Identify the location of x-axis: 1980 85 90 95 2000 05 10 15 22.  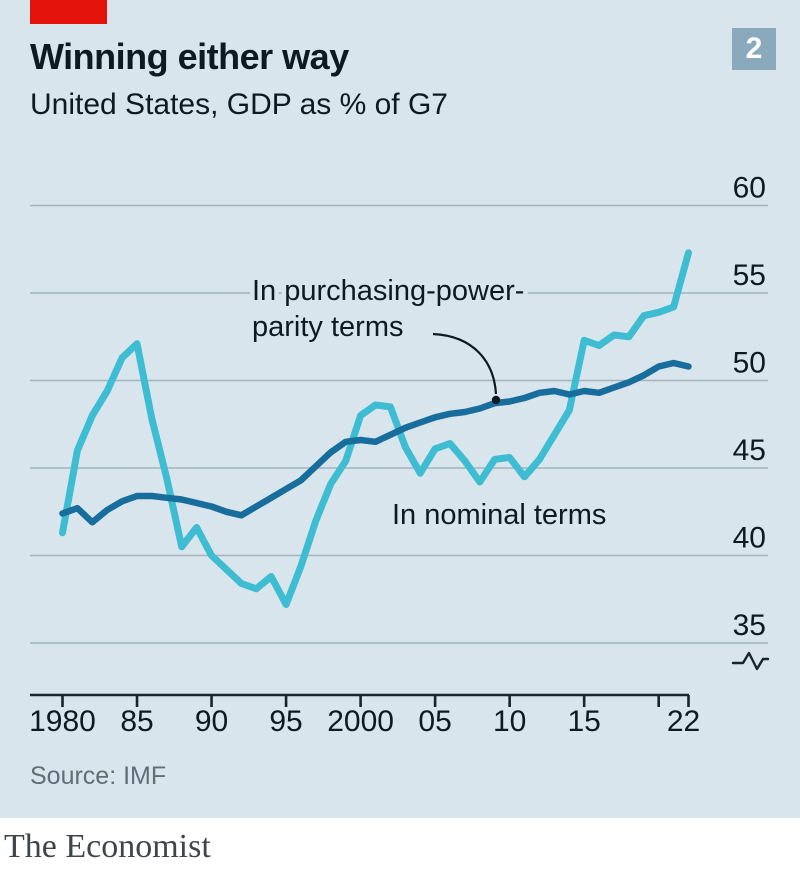
(364, 715).